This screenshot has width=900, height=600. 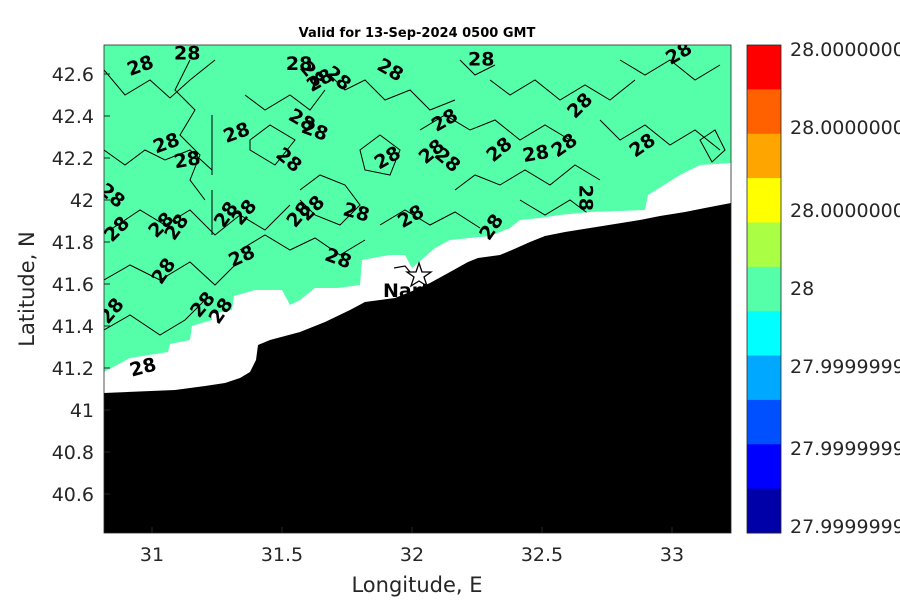 What do you see at coordinates (73, 285) in the screenshot?
I see `y-tick-label: 41.6` at bounding box center [73, 285].